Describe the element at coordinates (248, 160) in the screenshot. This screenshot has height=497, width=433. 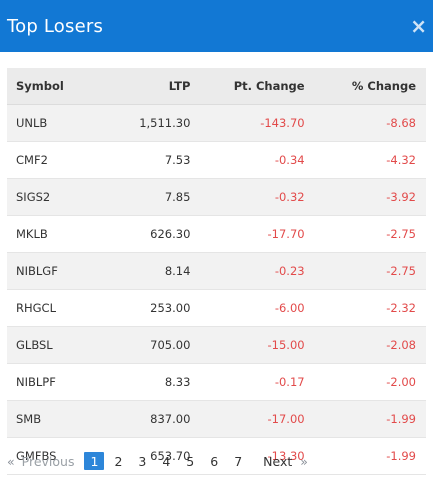
I see `pt-change-cell: -0.34` at that location.